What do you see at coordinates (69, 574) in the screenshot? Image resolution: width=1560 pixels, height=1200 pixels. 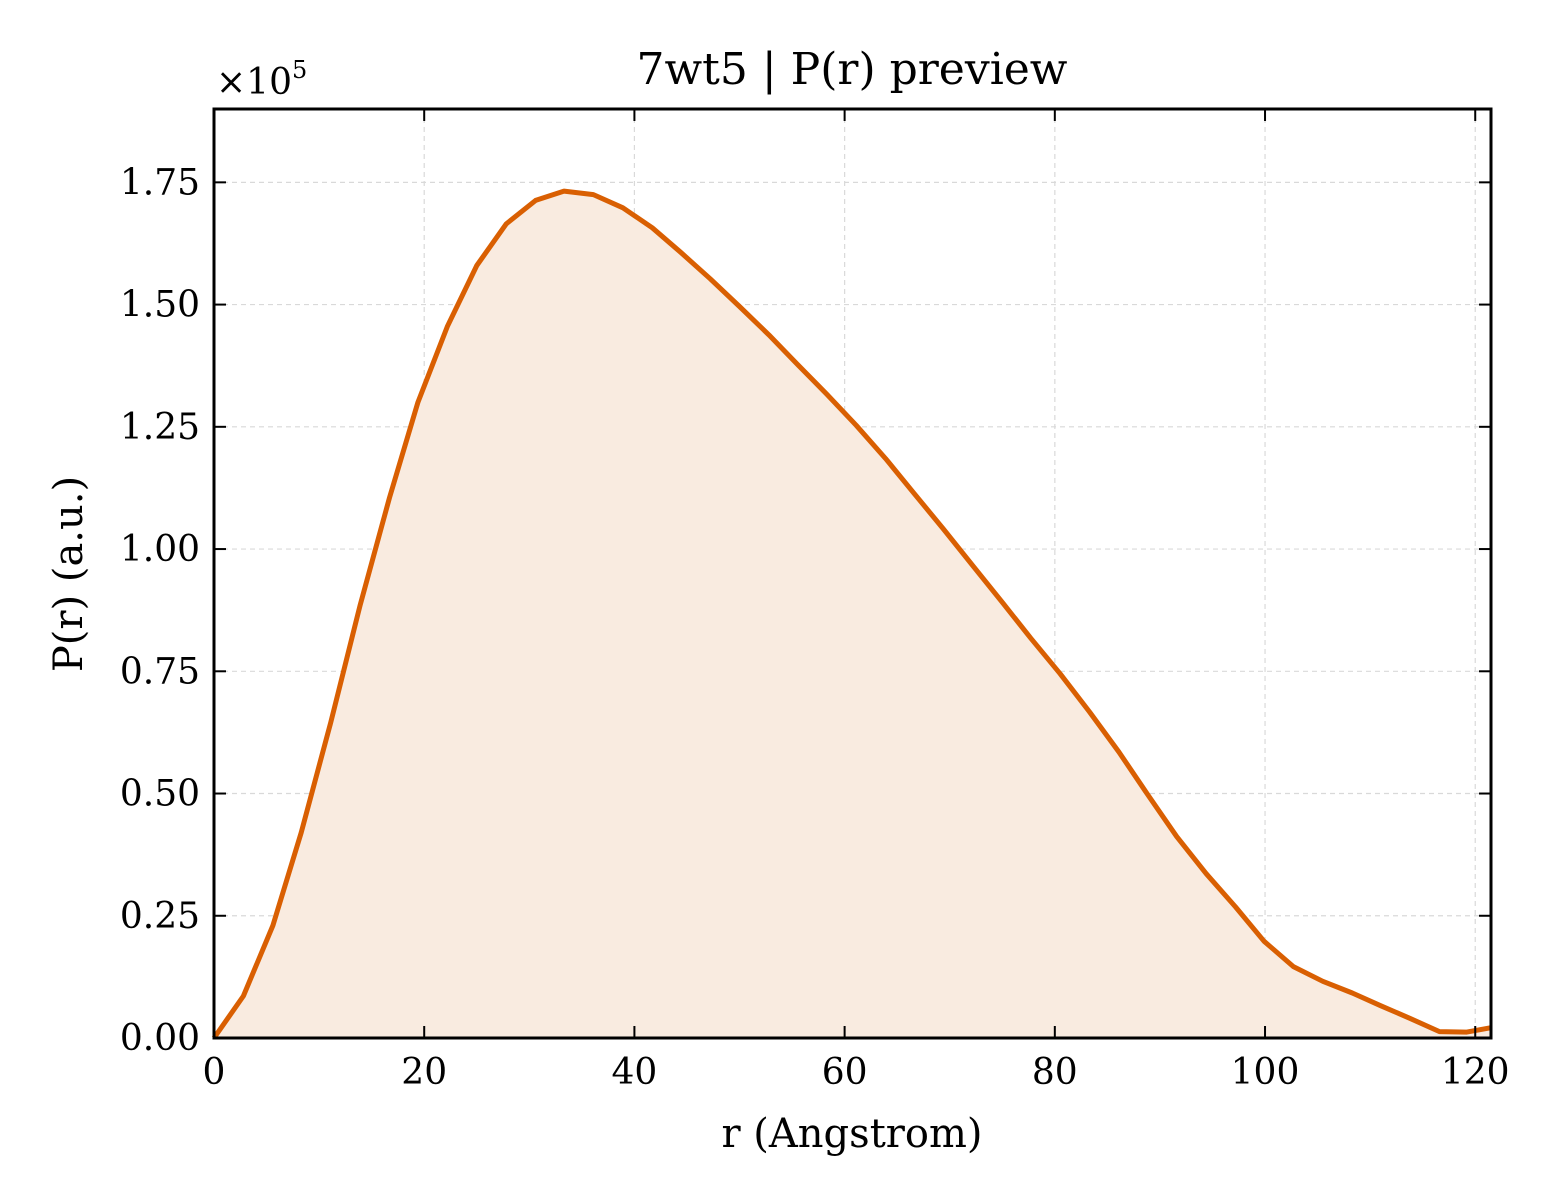 I see `y-axis-label: P(r) (a.u.)` at bounding box center [69, 574].